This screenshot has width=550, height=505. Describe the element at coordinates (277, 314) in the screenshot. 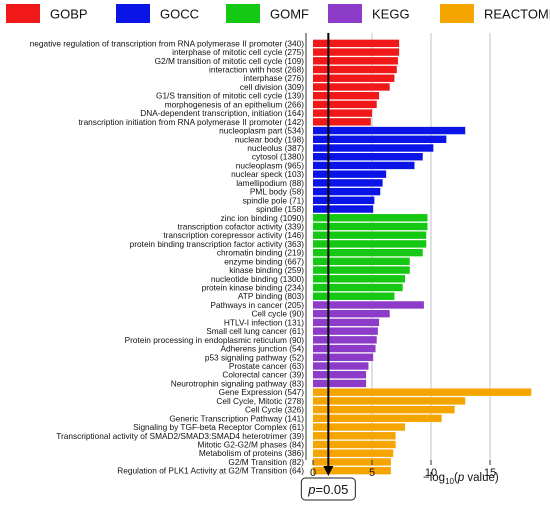

I see `category-label-32: Cell cycle (90)` at that location.